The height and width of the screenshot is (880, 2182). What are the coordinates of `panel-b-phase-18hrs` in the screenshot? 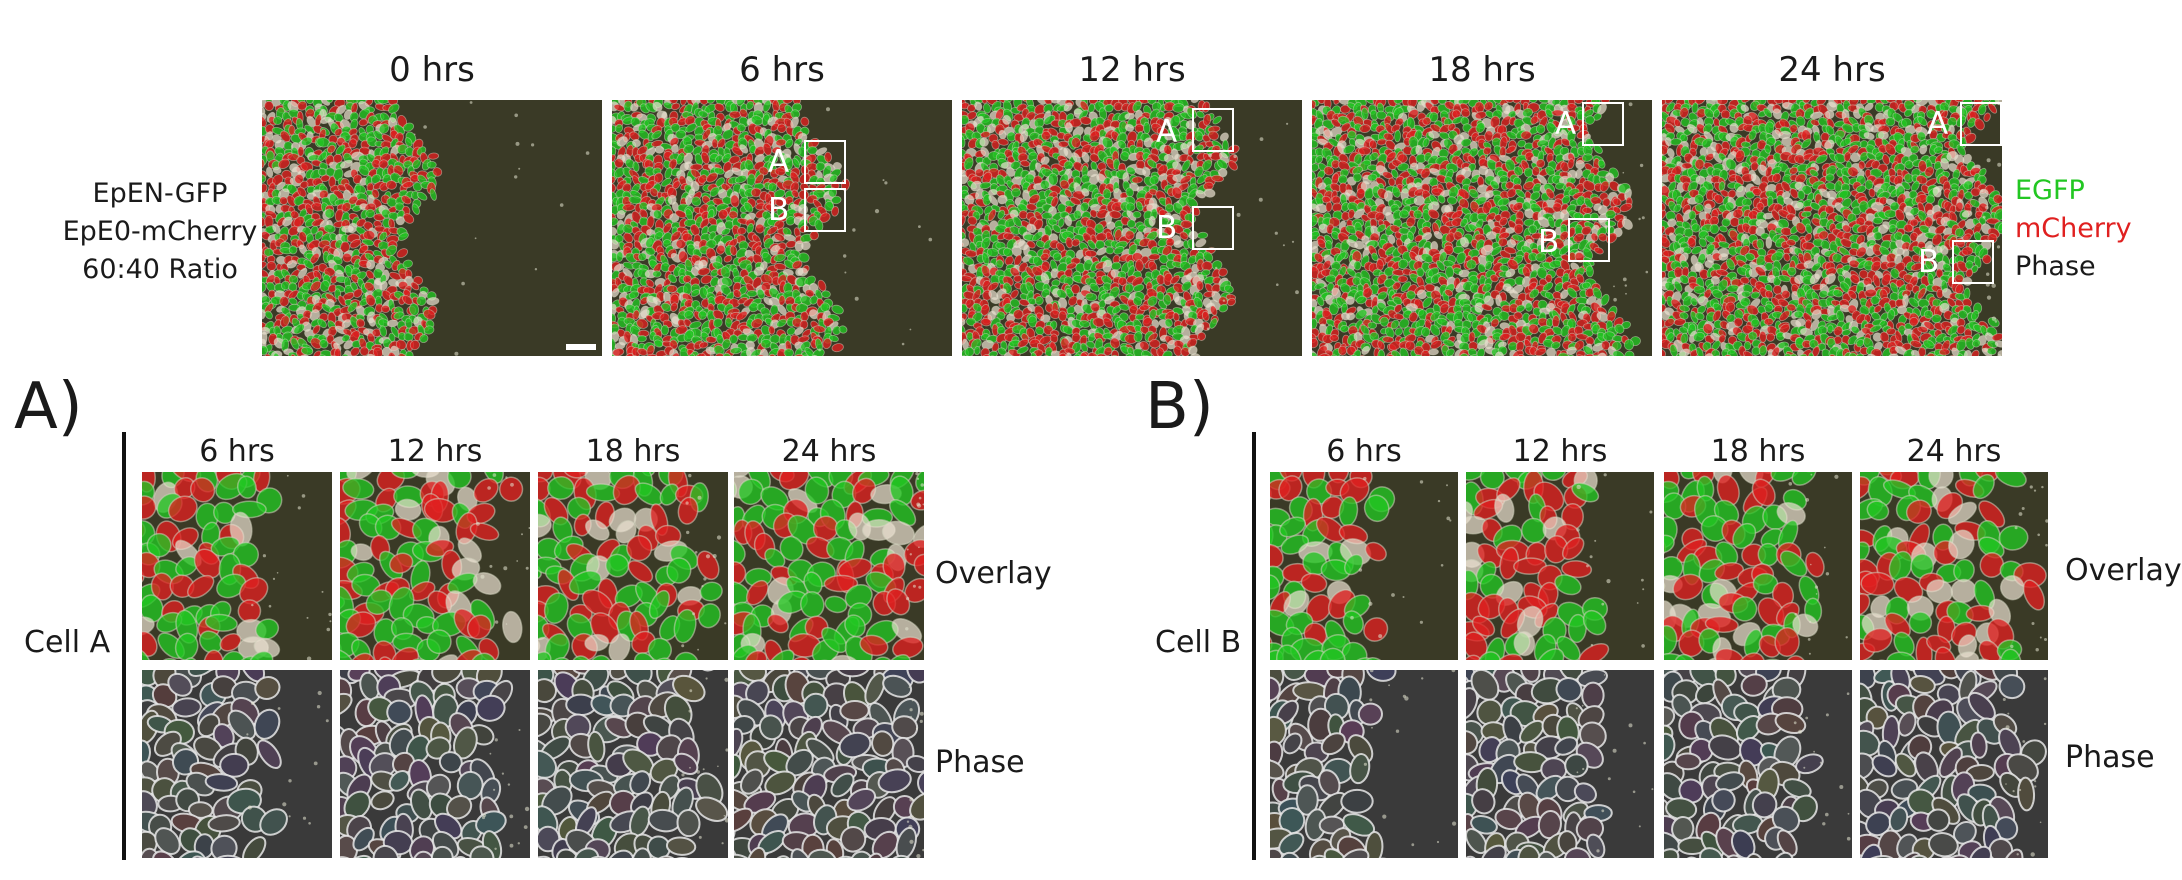 It's located at (1758, 764).